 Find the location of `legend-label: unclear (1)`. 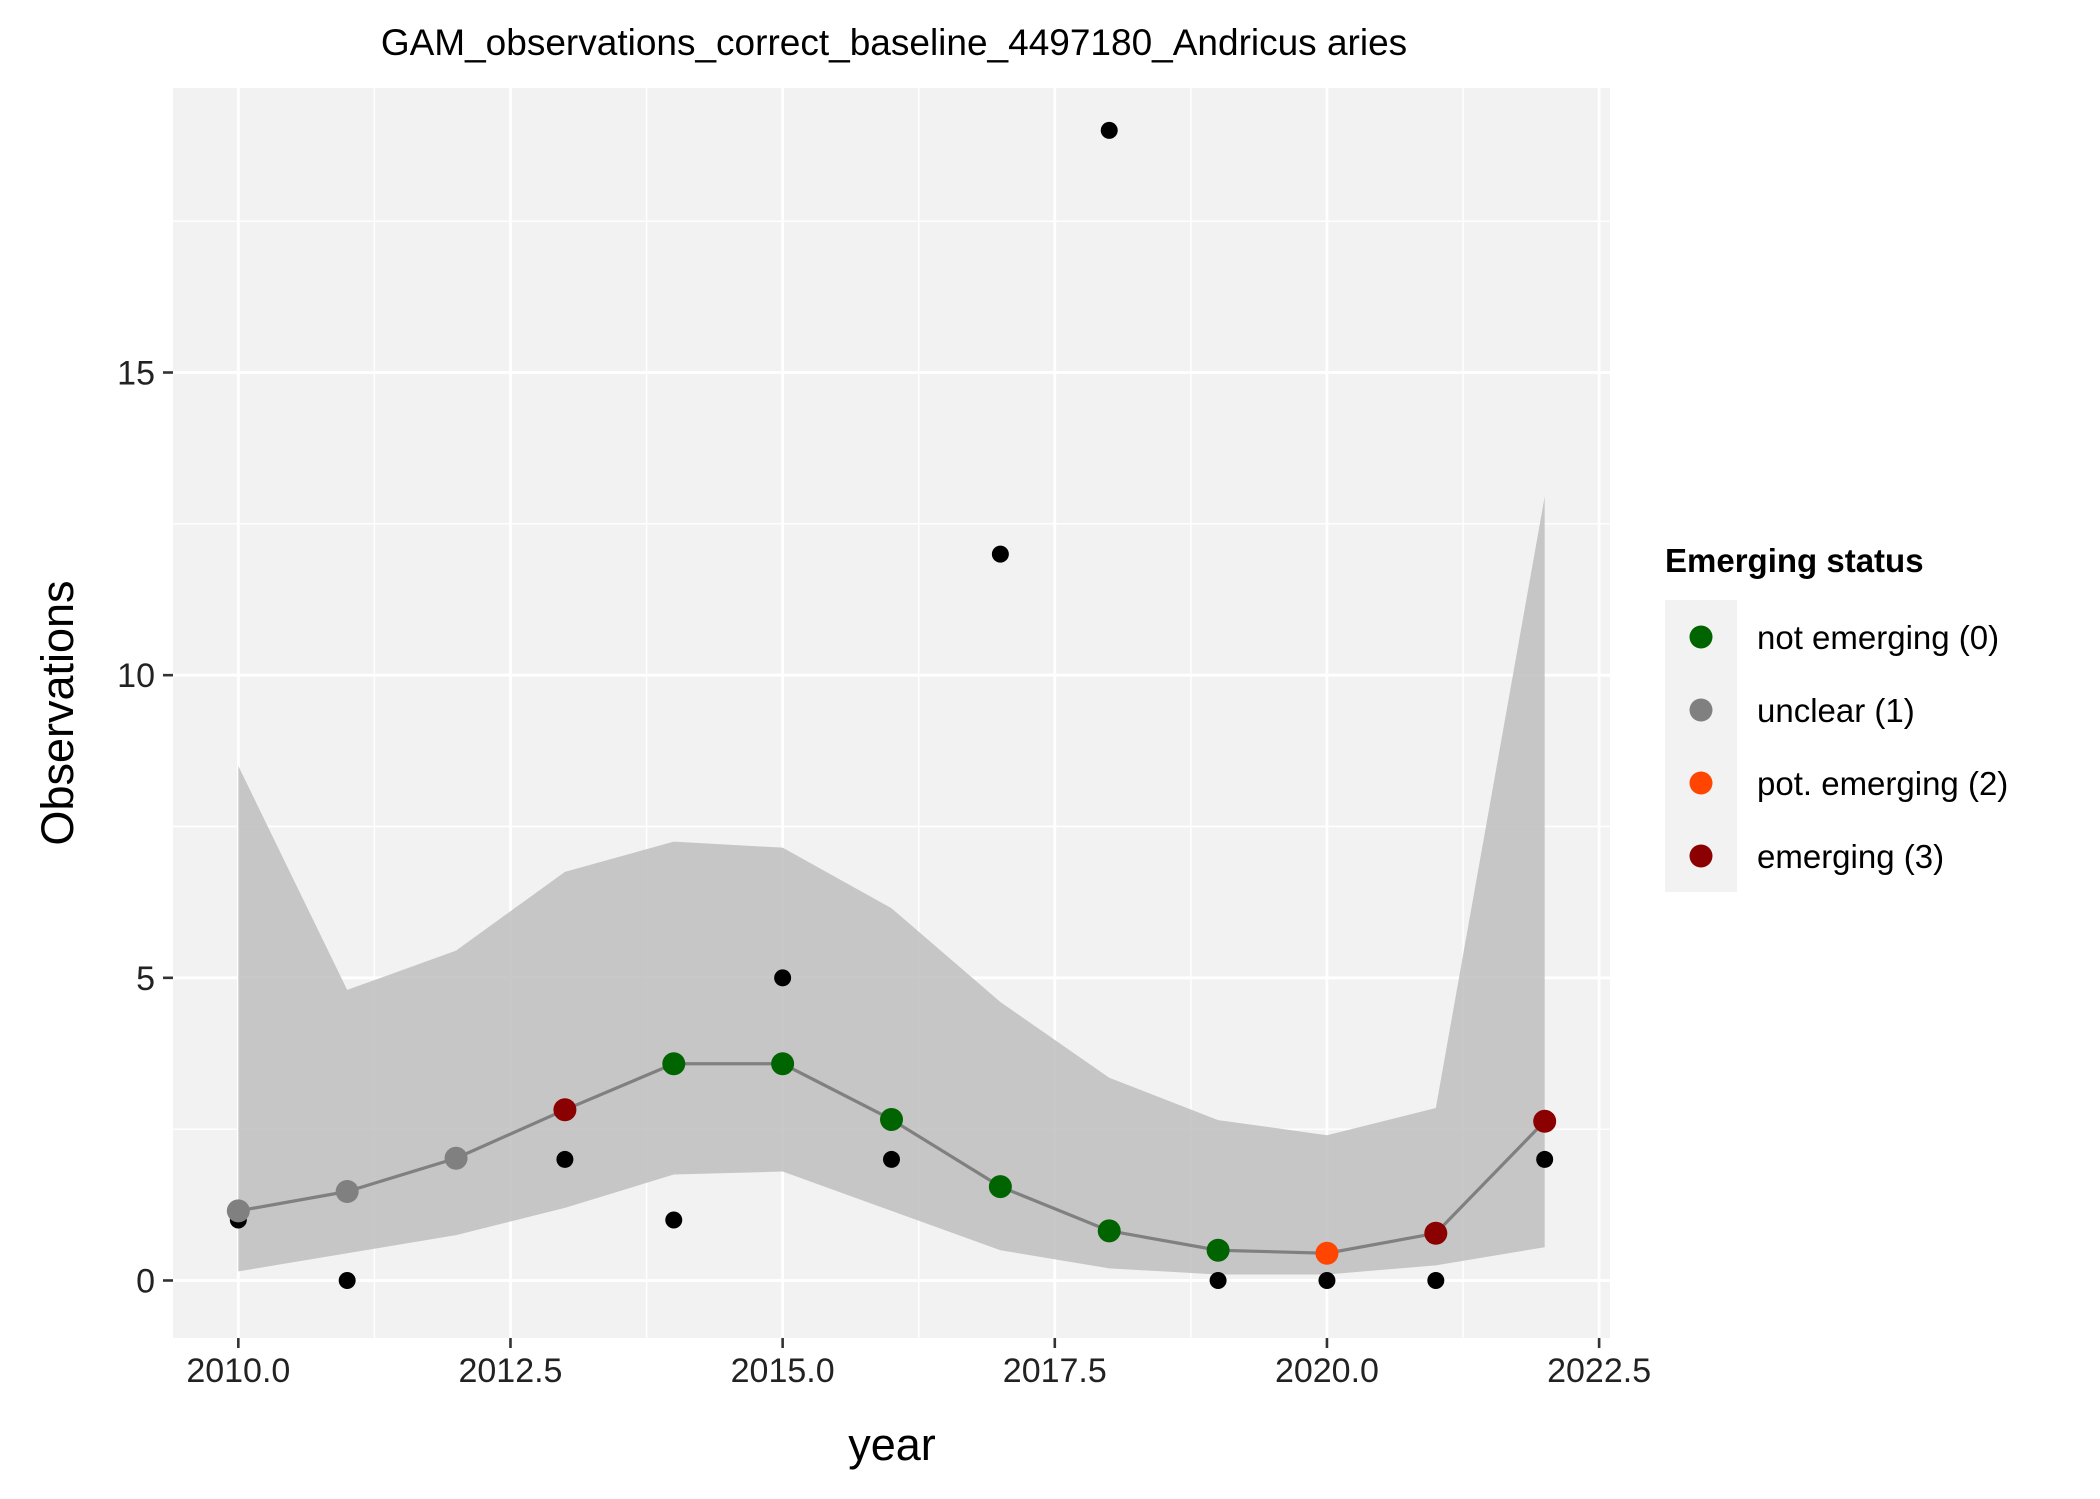

legend-label: unclear (1) is located at coordinates (1836, 710).